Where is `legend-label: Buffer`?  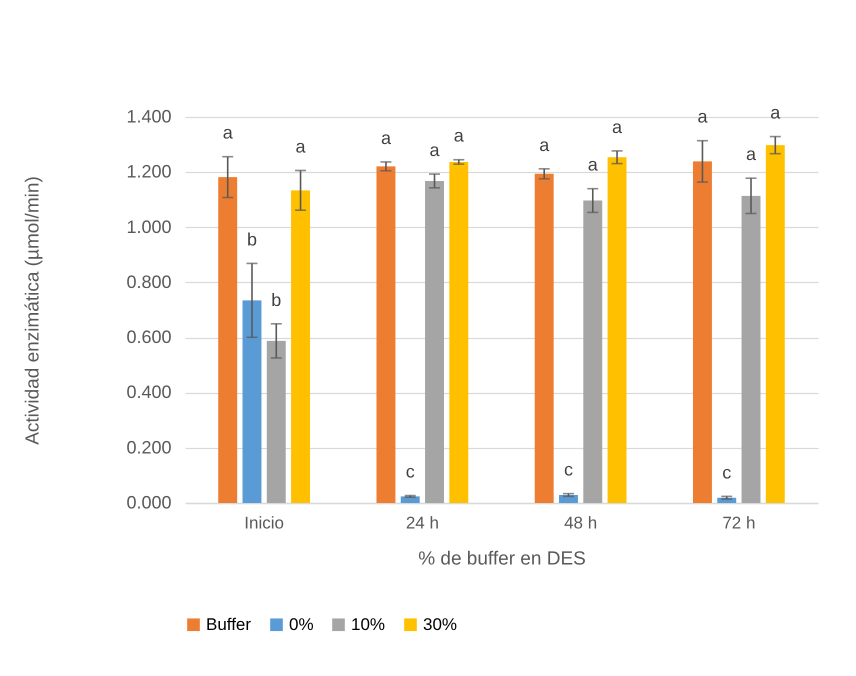 legend-label: Buffer is located at coordinates (229, 624).